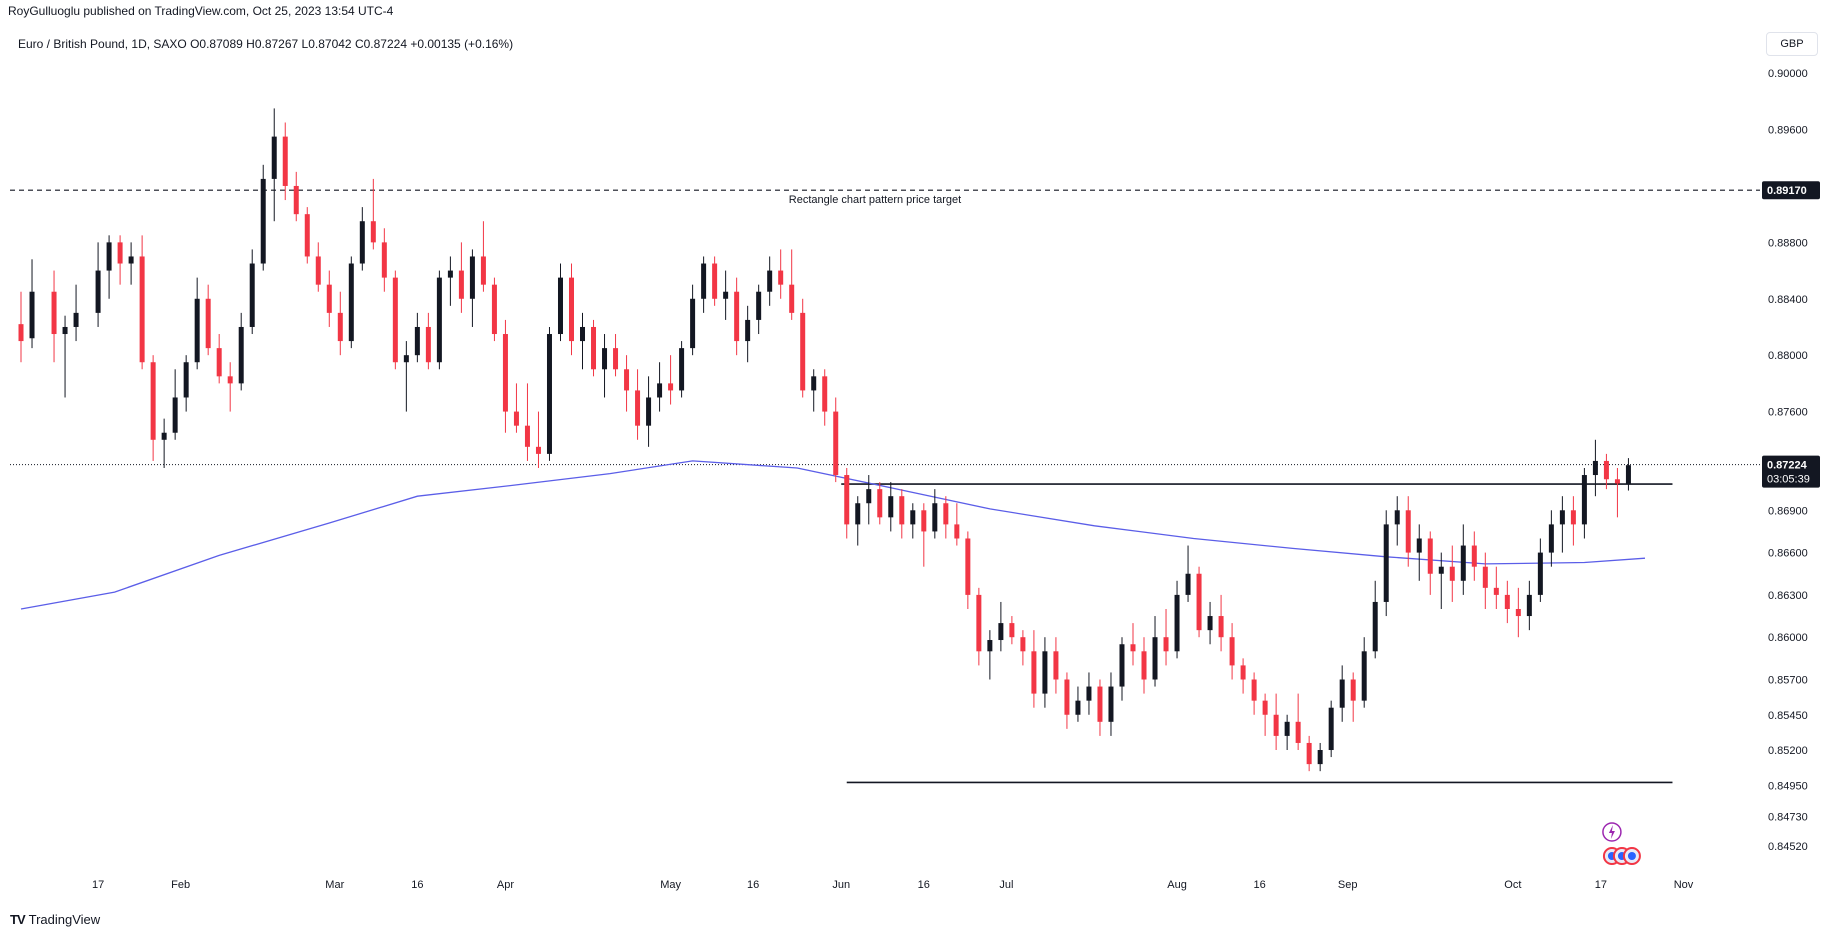 Image resolution: width=1835 pixels, height=931 pixels. Describe the element at coordinates (55, 919) in the screenshot. I see `tradingview-logo: TV TradingView` at that location.